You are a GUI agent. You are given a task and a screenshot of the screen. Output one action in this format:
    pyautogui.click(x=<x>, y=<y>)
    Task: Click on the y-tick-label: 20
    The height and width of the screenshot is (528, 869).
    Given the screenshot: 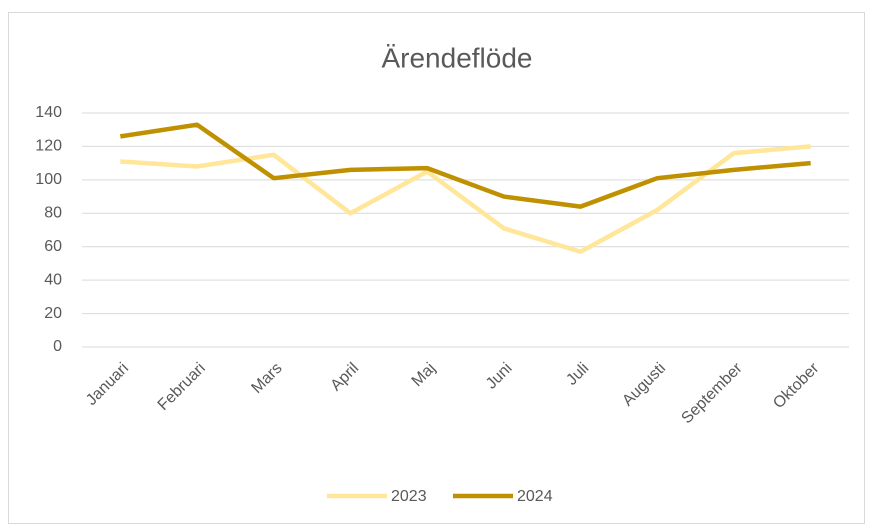 What is the action you would take?
    pyautogui.click(x=53, y=313)
    